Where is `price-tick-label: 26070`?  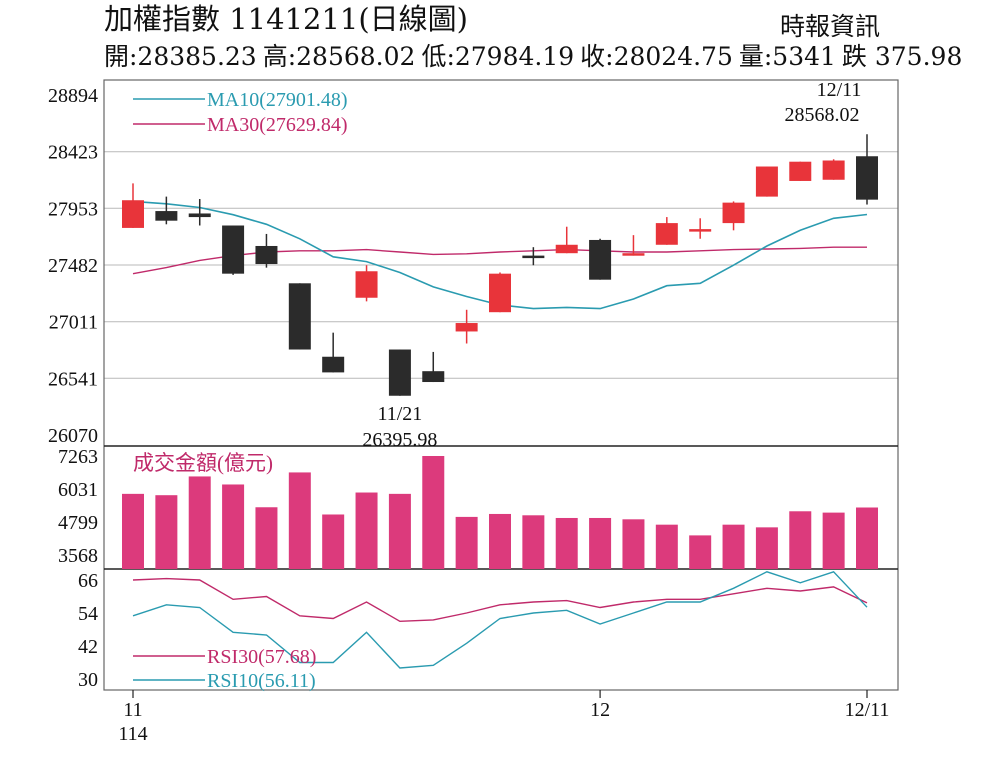 price-tick-label: 26070 is located at coordinates (73, 436).